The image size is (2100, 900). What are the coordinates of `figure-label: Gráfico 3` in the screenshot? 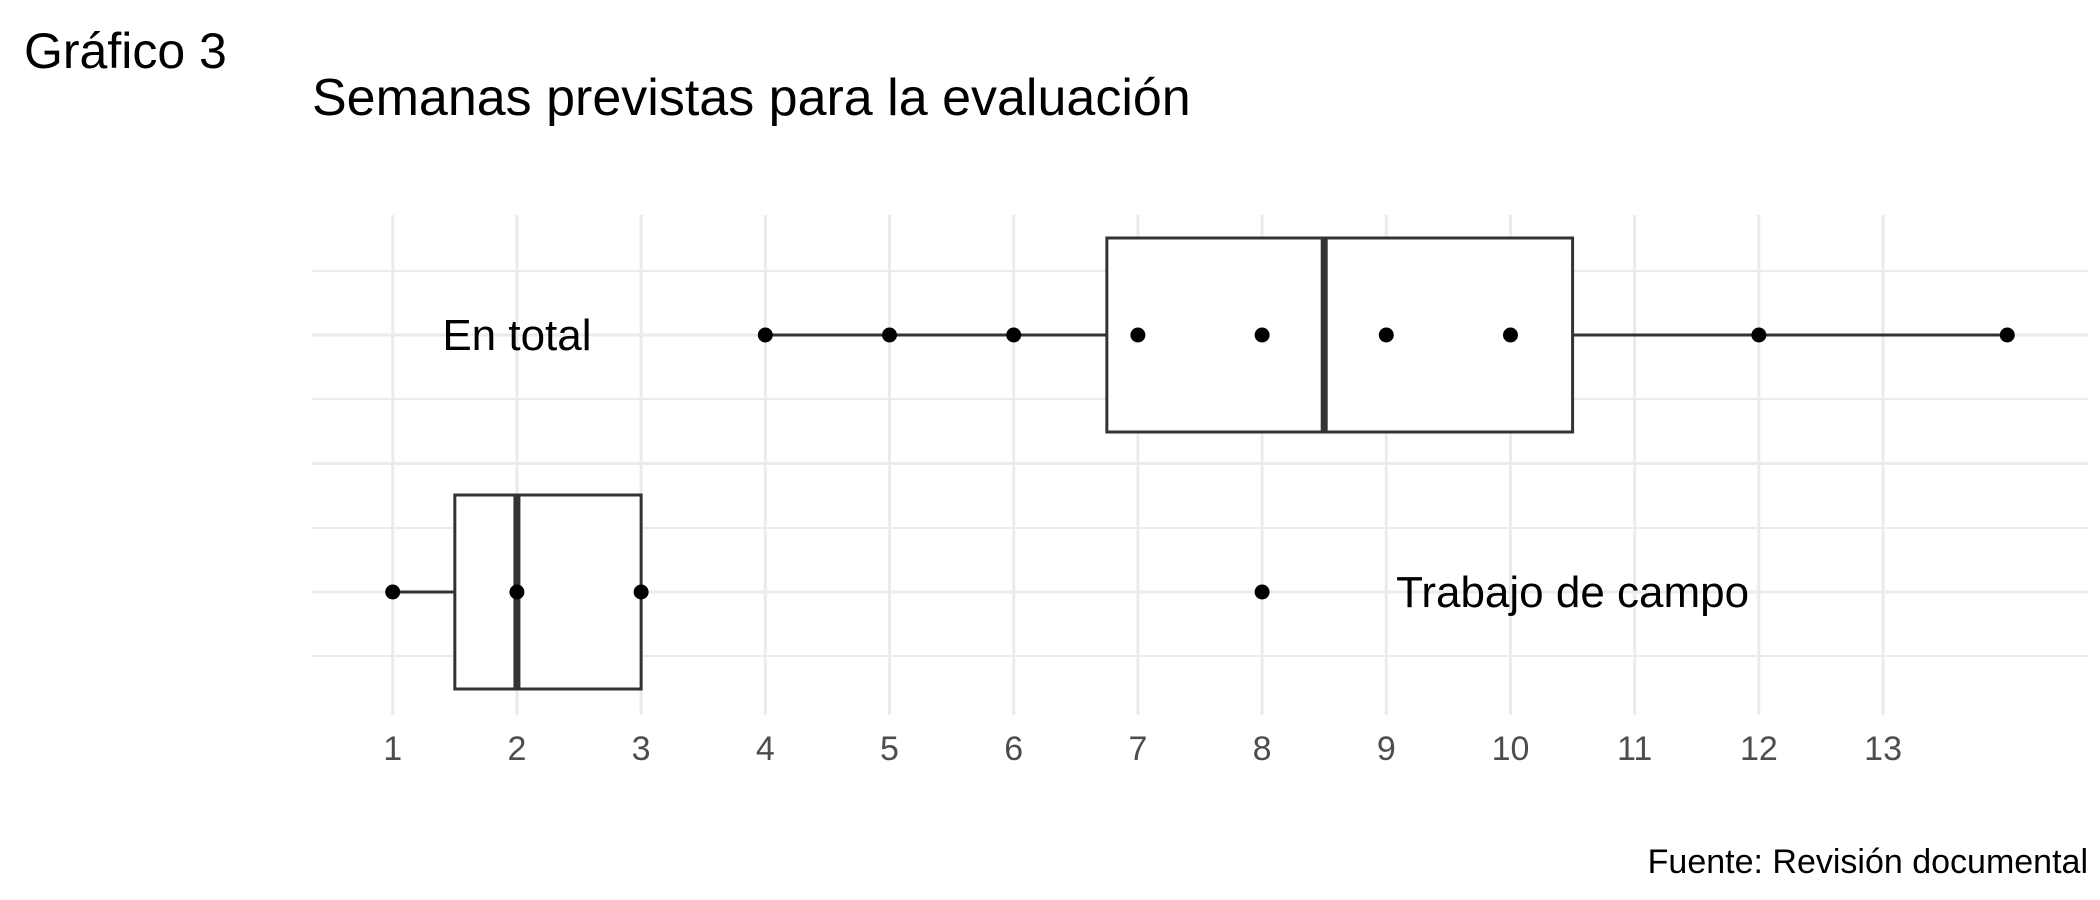 It's located at (125, 51).